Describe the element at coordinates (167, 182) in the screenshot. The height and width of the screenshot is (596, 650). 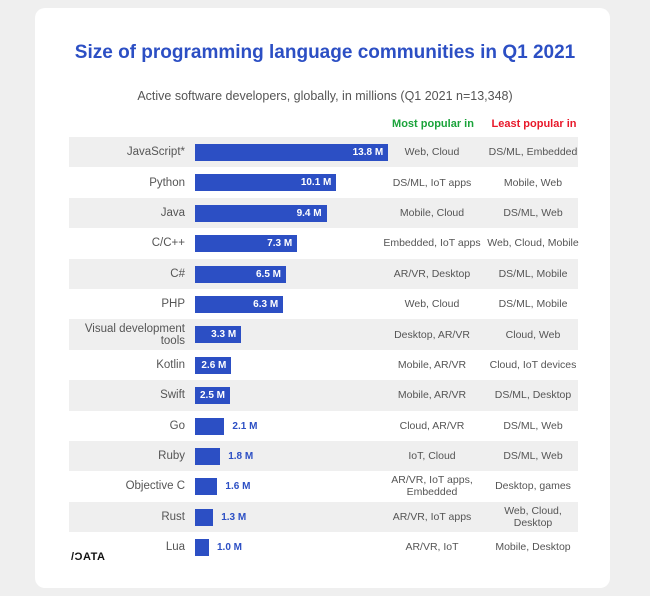
I see `category-label: Python` at that location.